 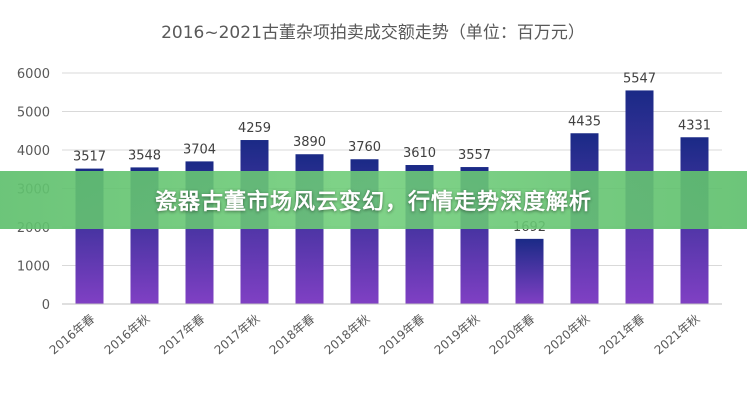 I want to click on x-tick-label: 2016年秋, so click(x=127, y=335).